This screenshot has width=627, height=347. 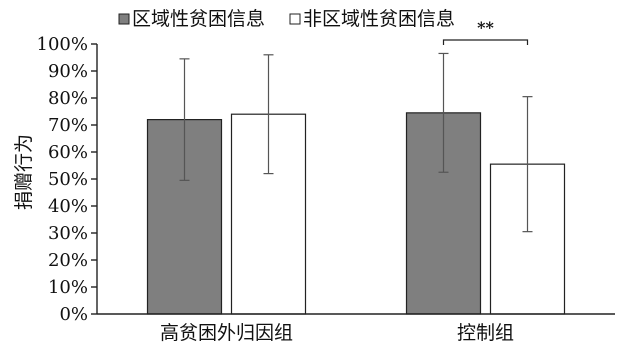 I want to click on x-category-label: 控制组, so click(x=485, y=333).